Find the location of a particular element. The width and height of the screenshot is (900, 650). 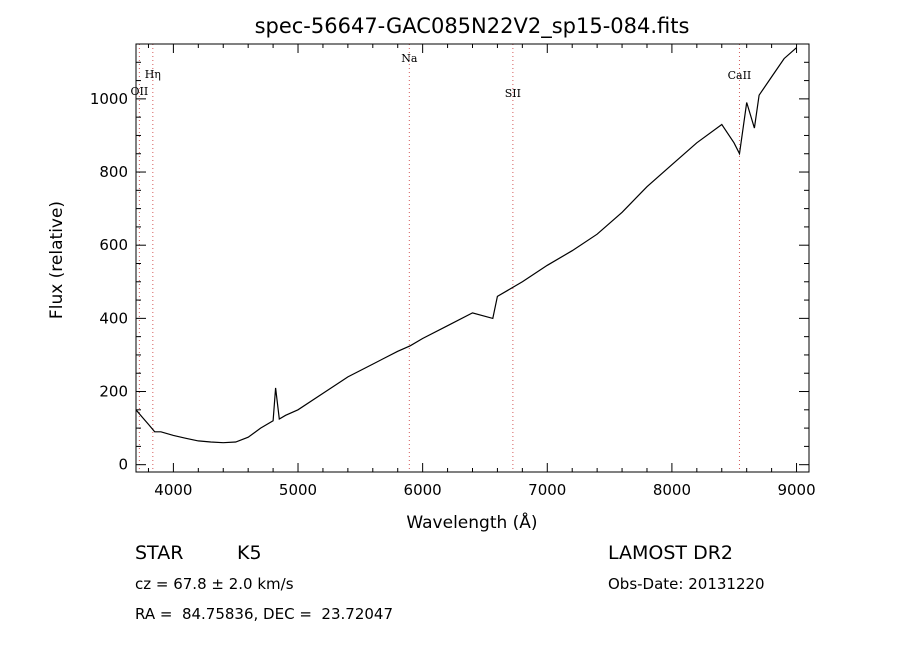

object-subclass: K5 is located at coordinates (249, 553).